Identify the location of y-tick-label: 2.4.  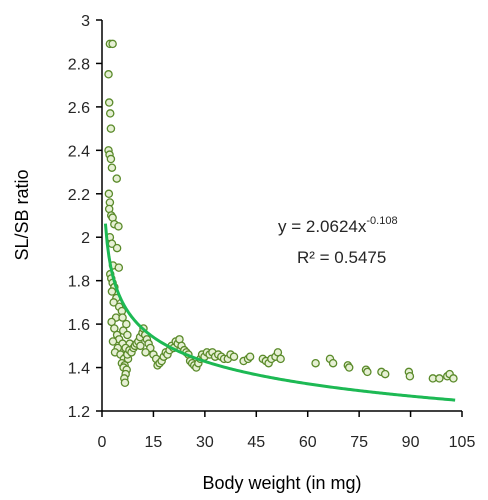
(79, 151).